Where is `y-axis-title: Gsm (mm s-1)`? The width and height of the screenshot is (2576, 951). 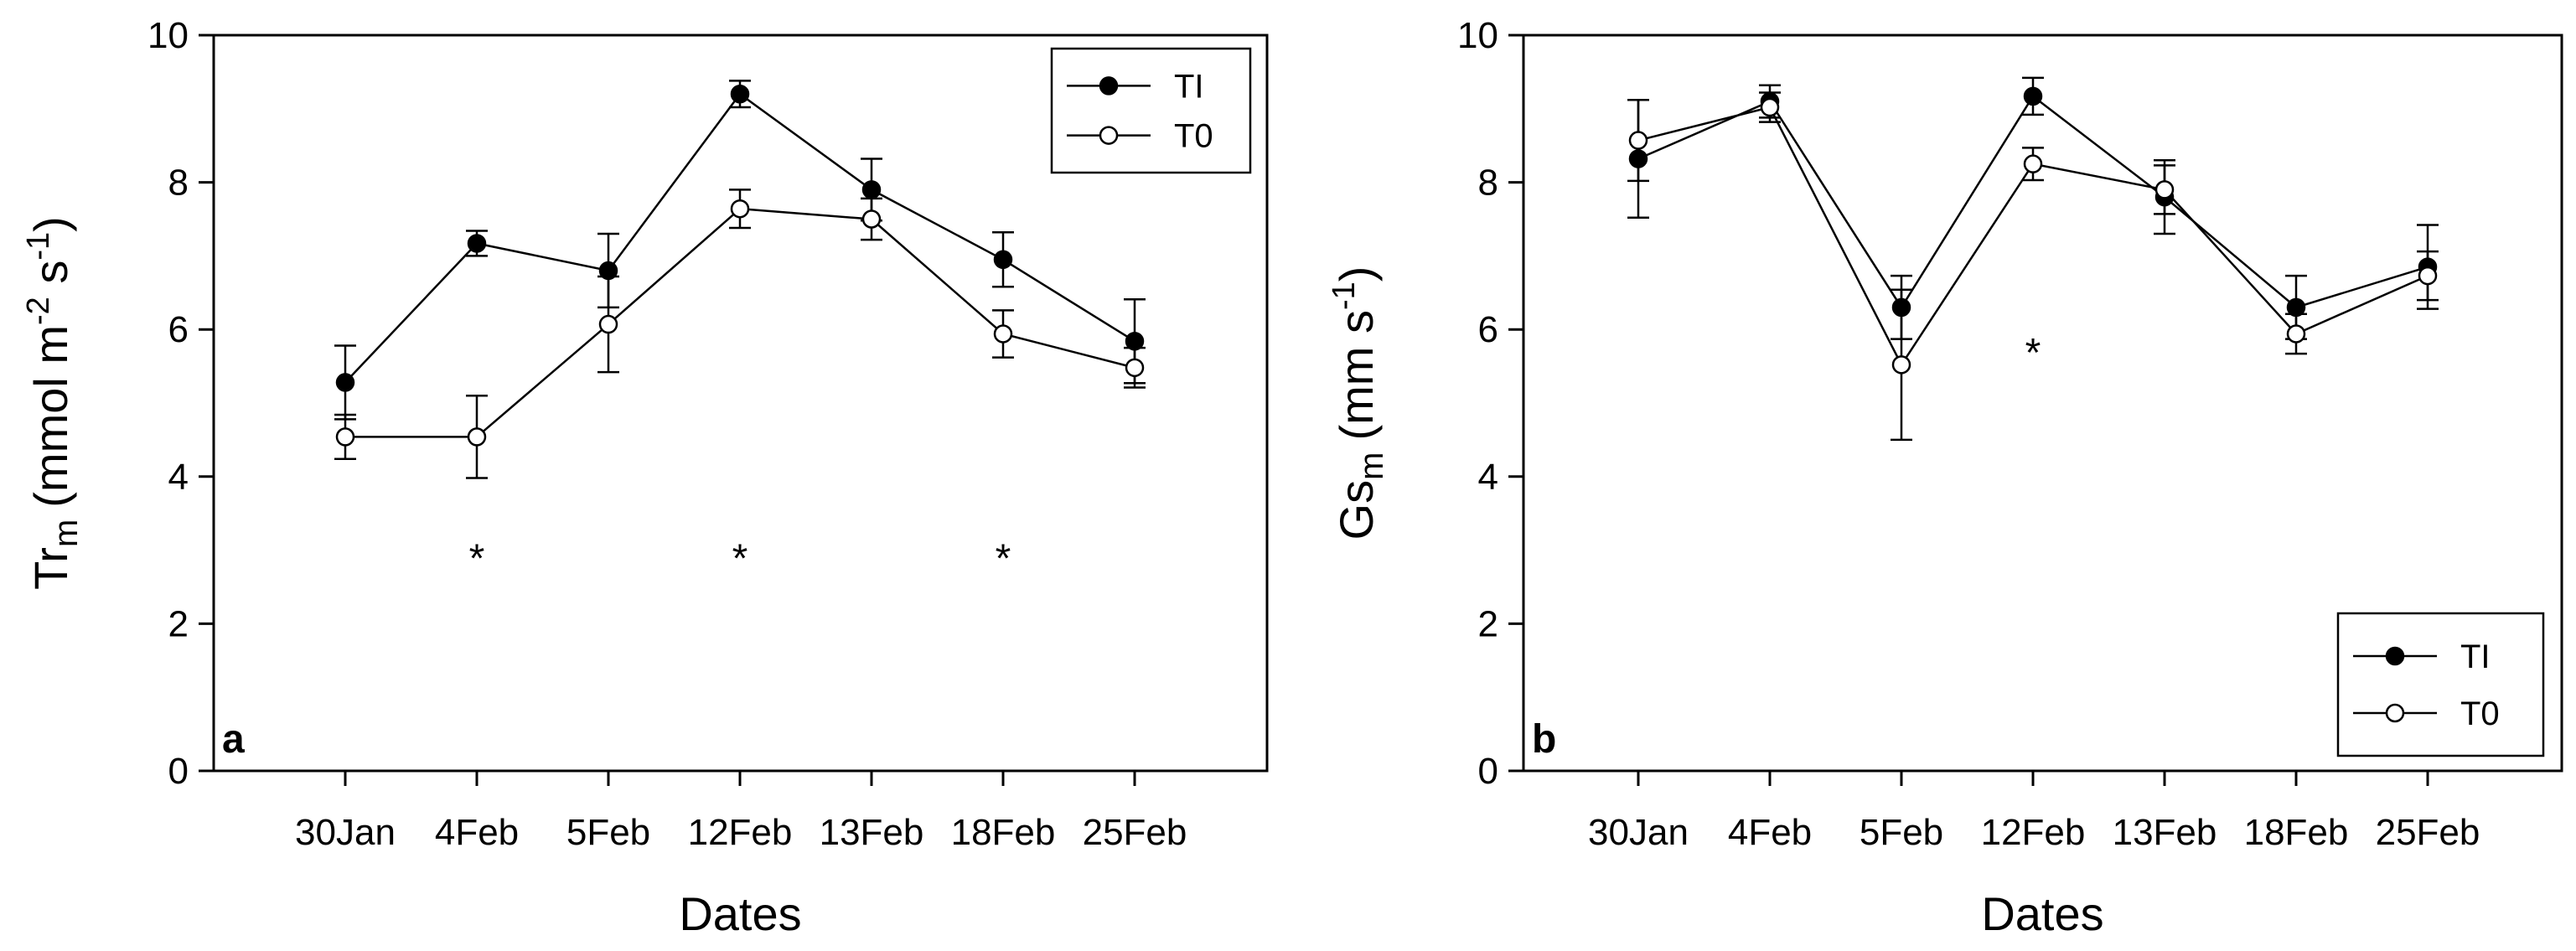 y-axis-title: Gsm (mm s-1) is located at coordinates (1358, 403).